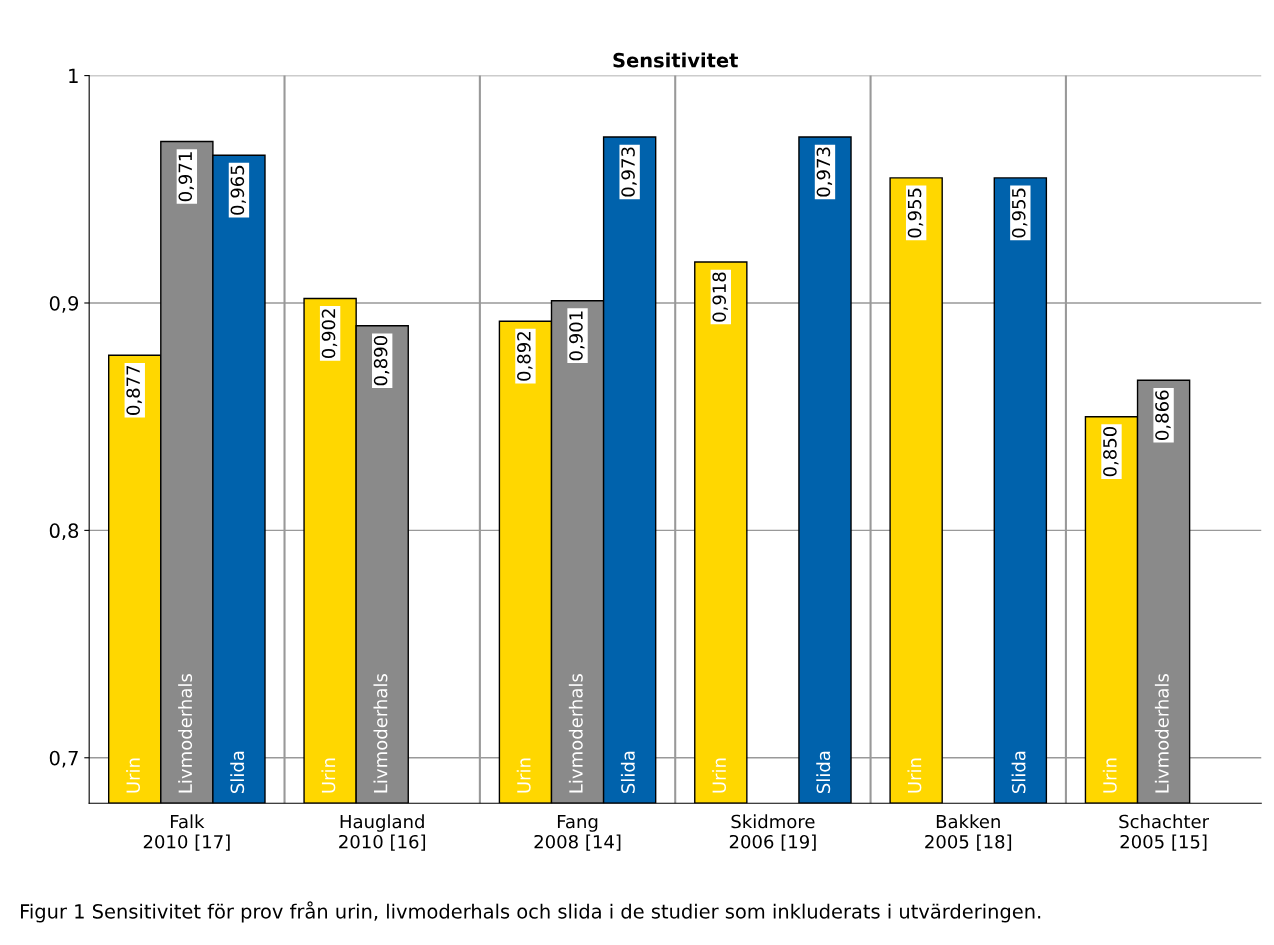 The height and width of the screenshot is (945, 1274). What do you see at coordinates (238, 190) in the screenshot?
I see `data-label: 0,965` at bounding box center [238, 190].